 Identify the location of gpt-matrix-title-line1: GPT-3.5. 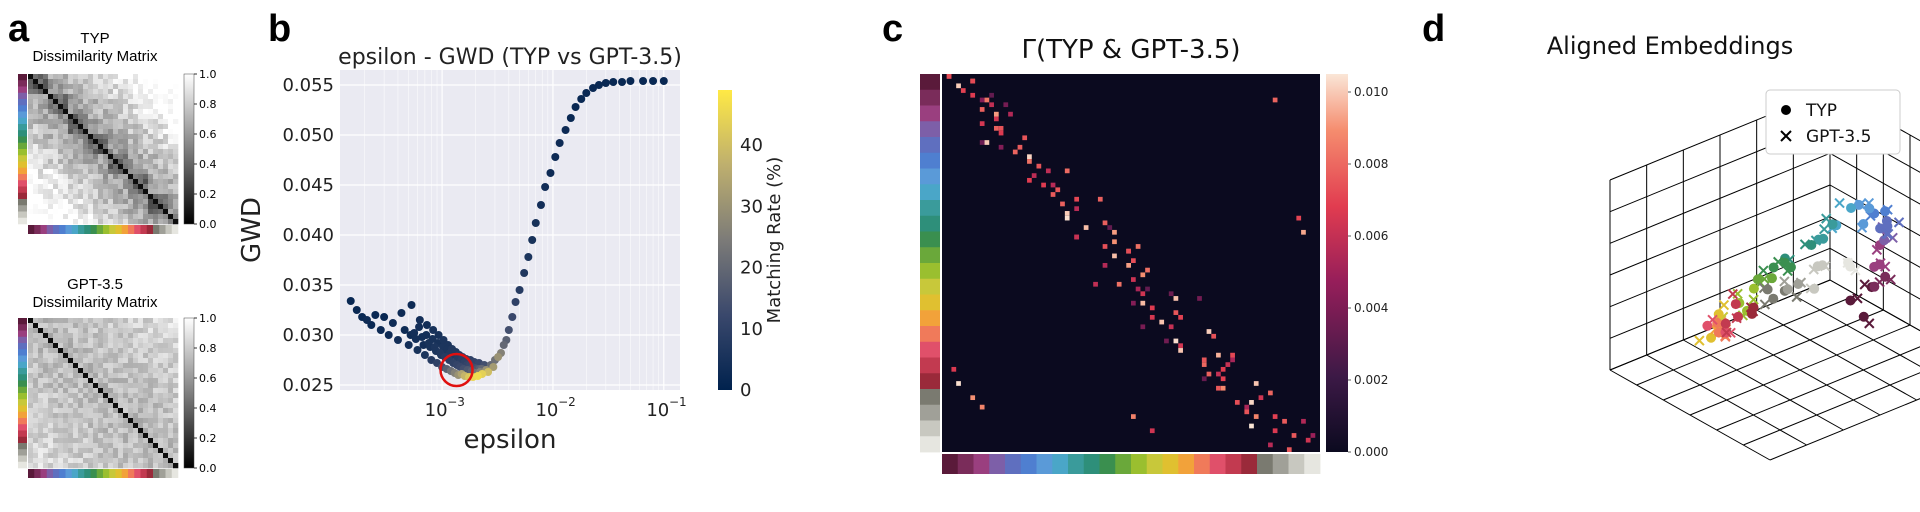
(95, 284).